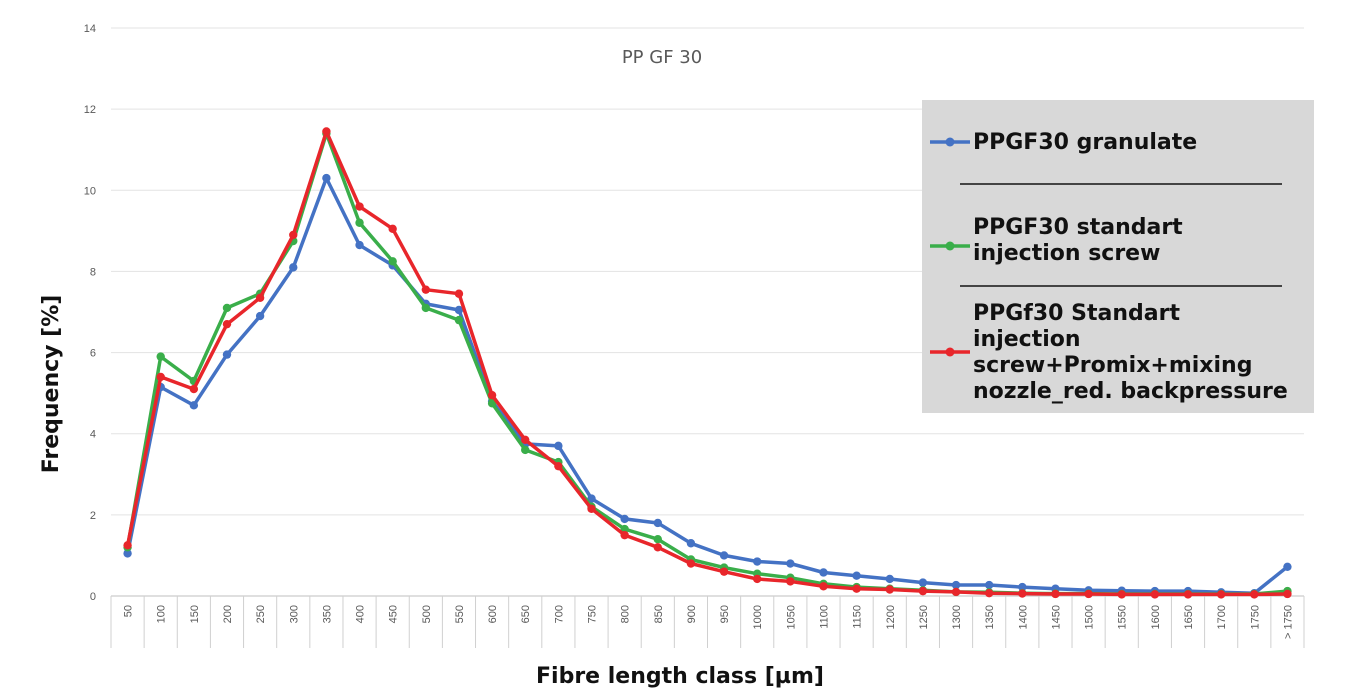 Image resolution: width=1347 pixels, height=700 pixels. I want to click on x-tick-label: 500, so click(427, 614).